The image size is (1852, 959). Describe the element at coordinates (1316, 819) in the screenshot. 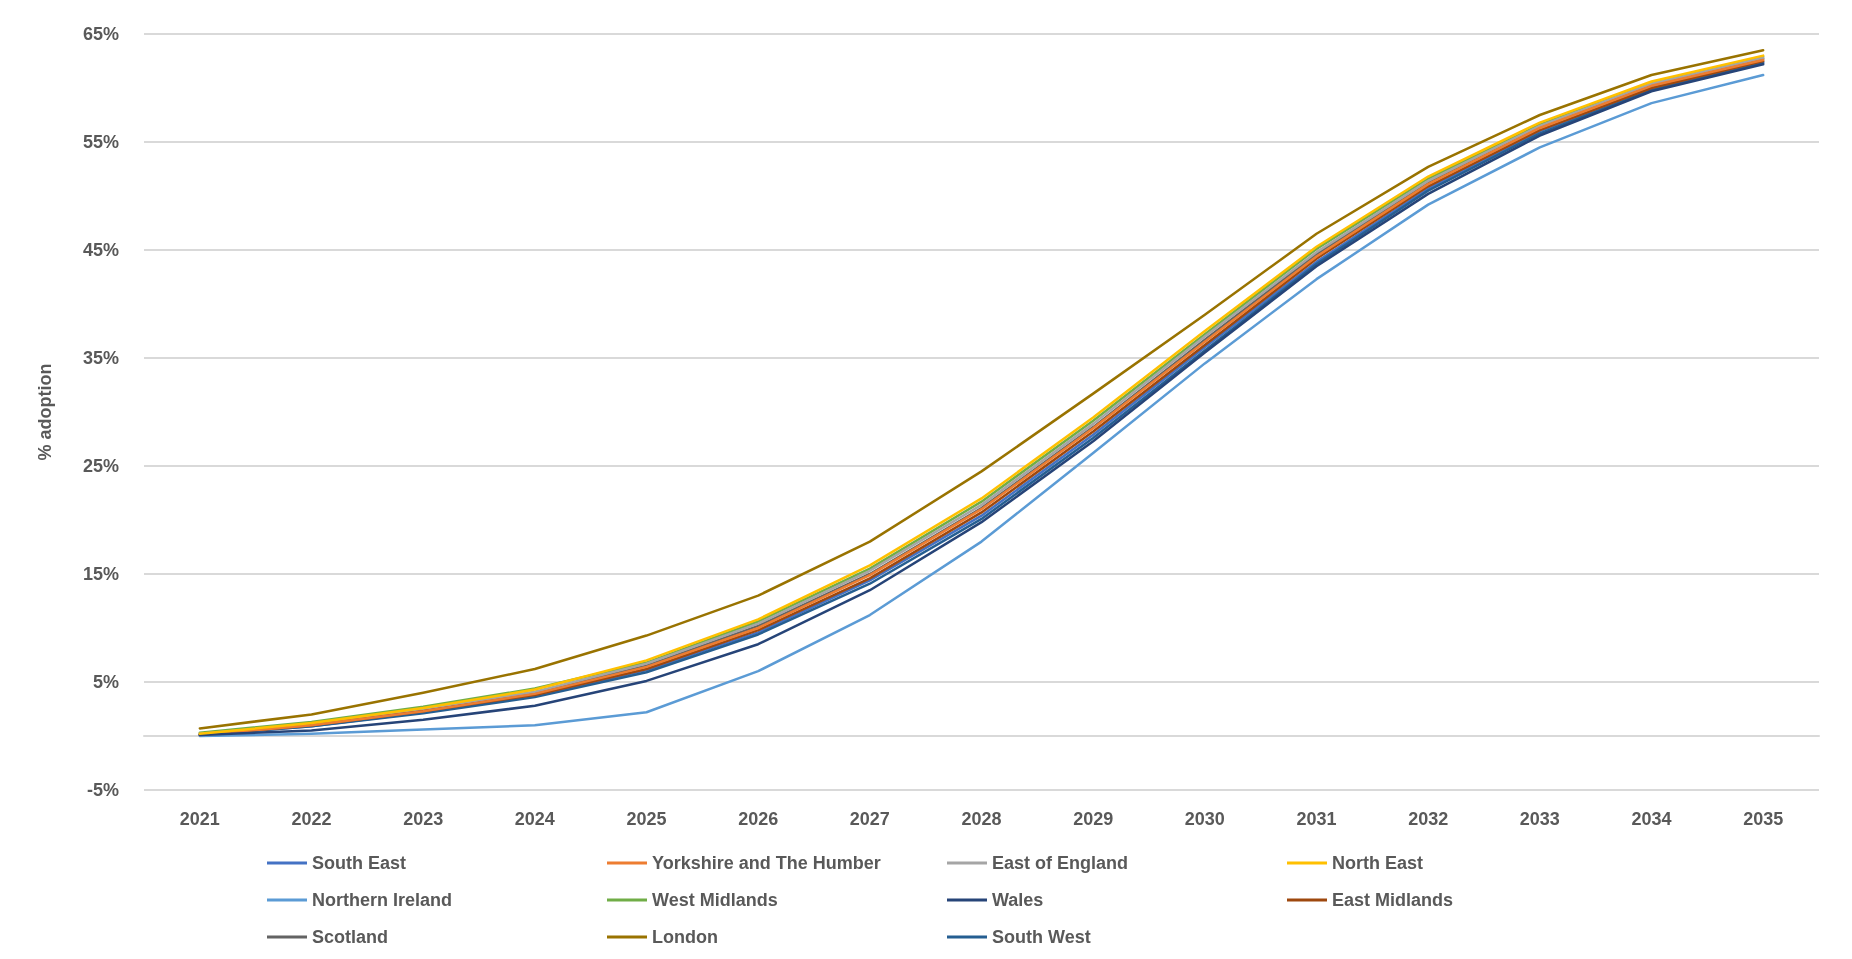

I see `x-tick-label: 2031` at that location.